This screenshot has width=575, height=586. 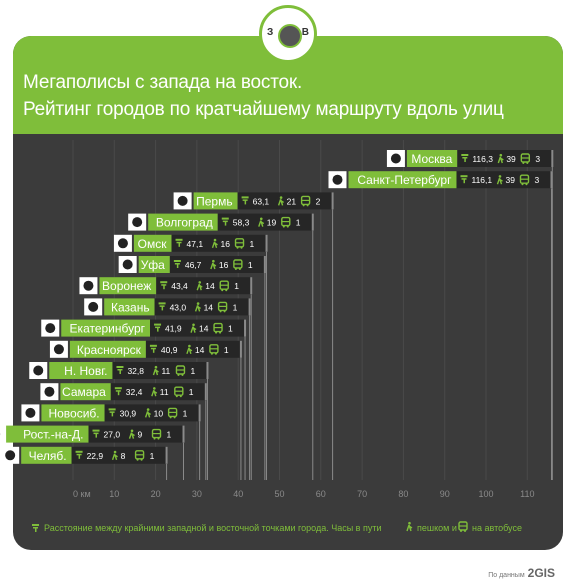 What do you see at coordinates (506, 575) in the screenshot?
I see `credit-prefix: По данным` at bounding box center [506, 575].